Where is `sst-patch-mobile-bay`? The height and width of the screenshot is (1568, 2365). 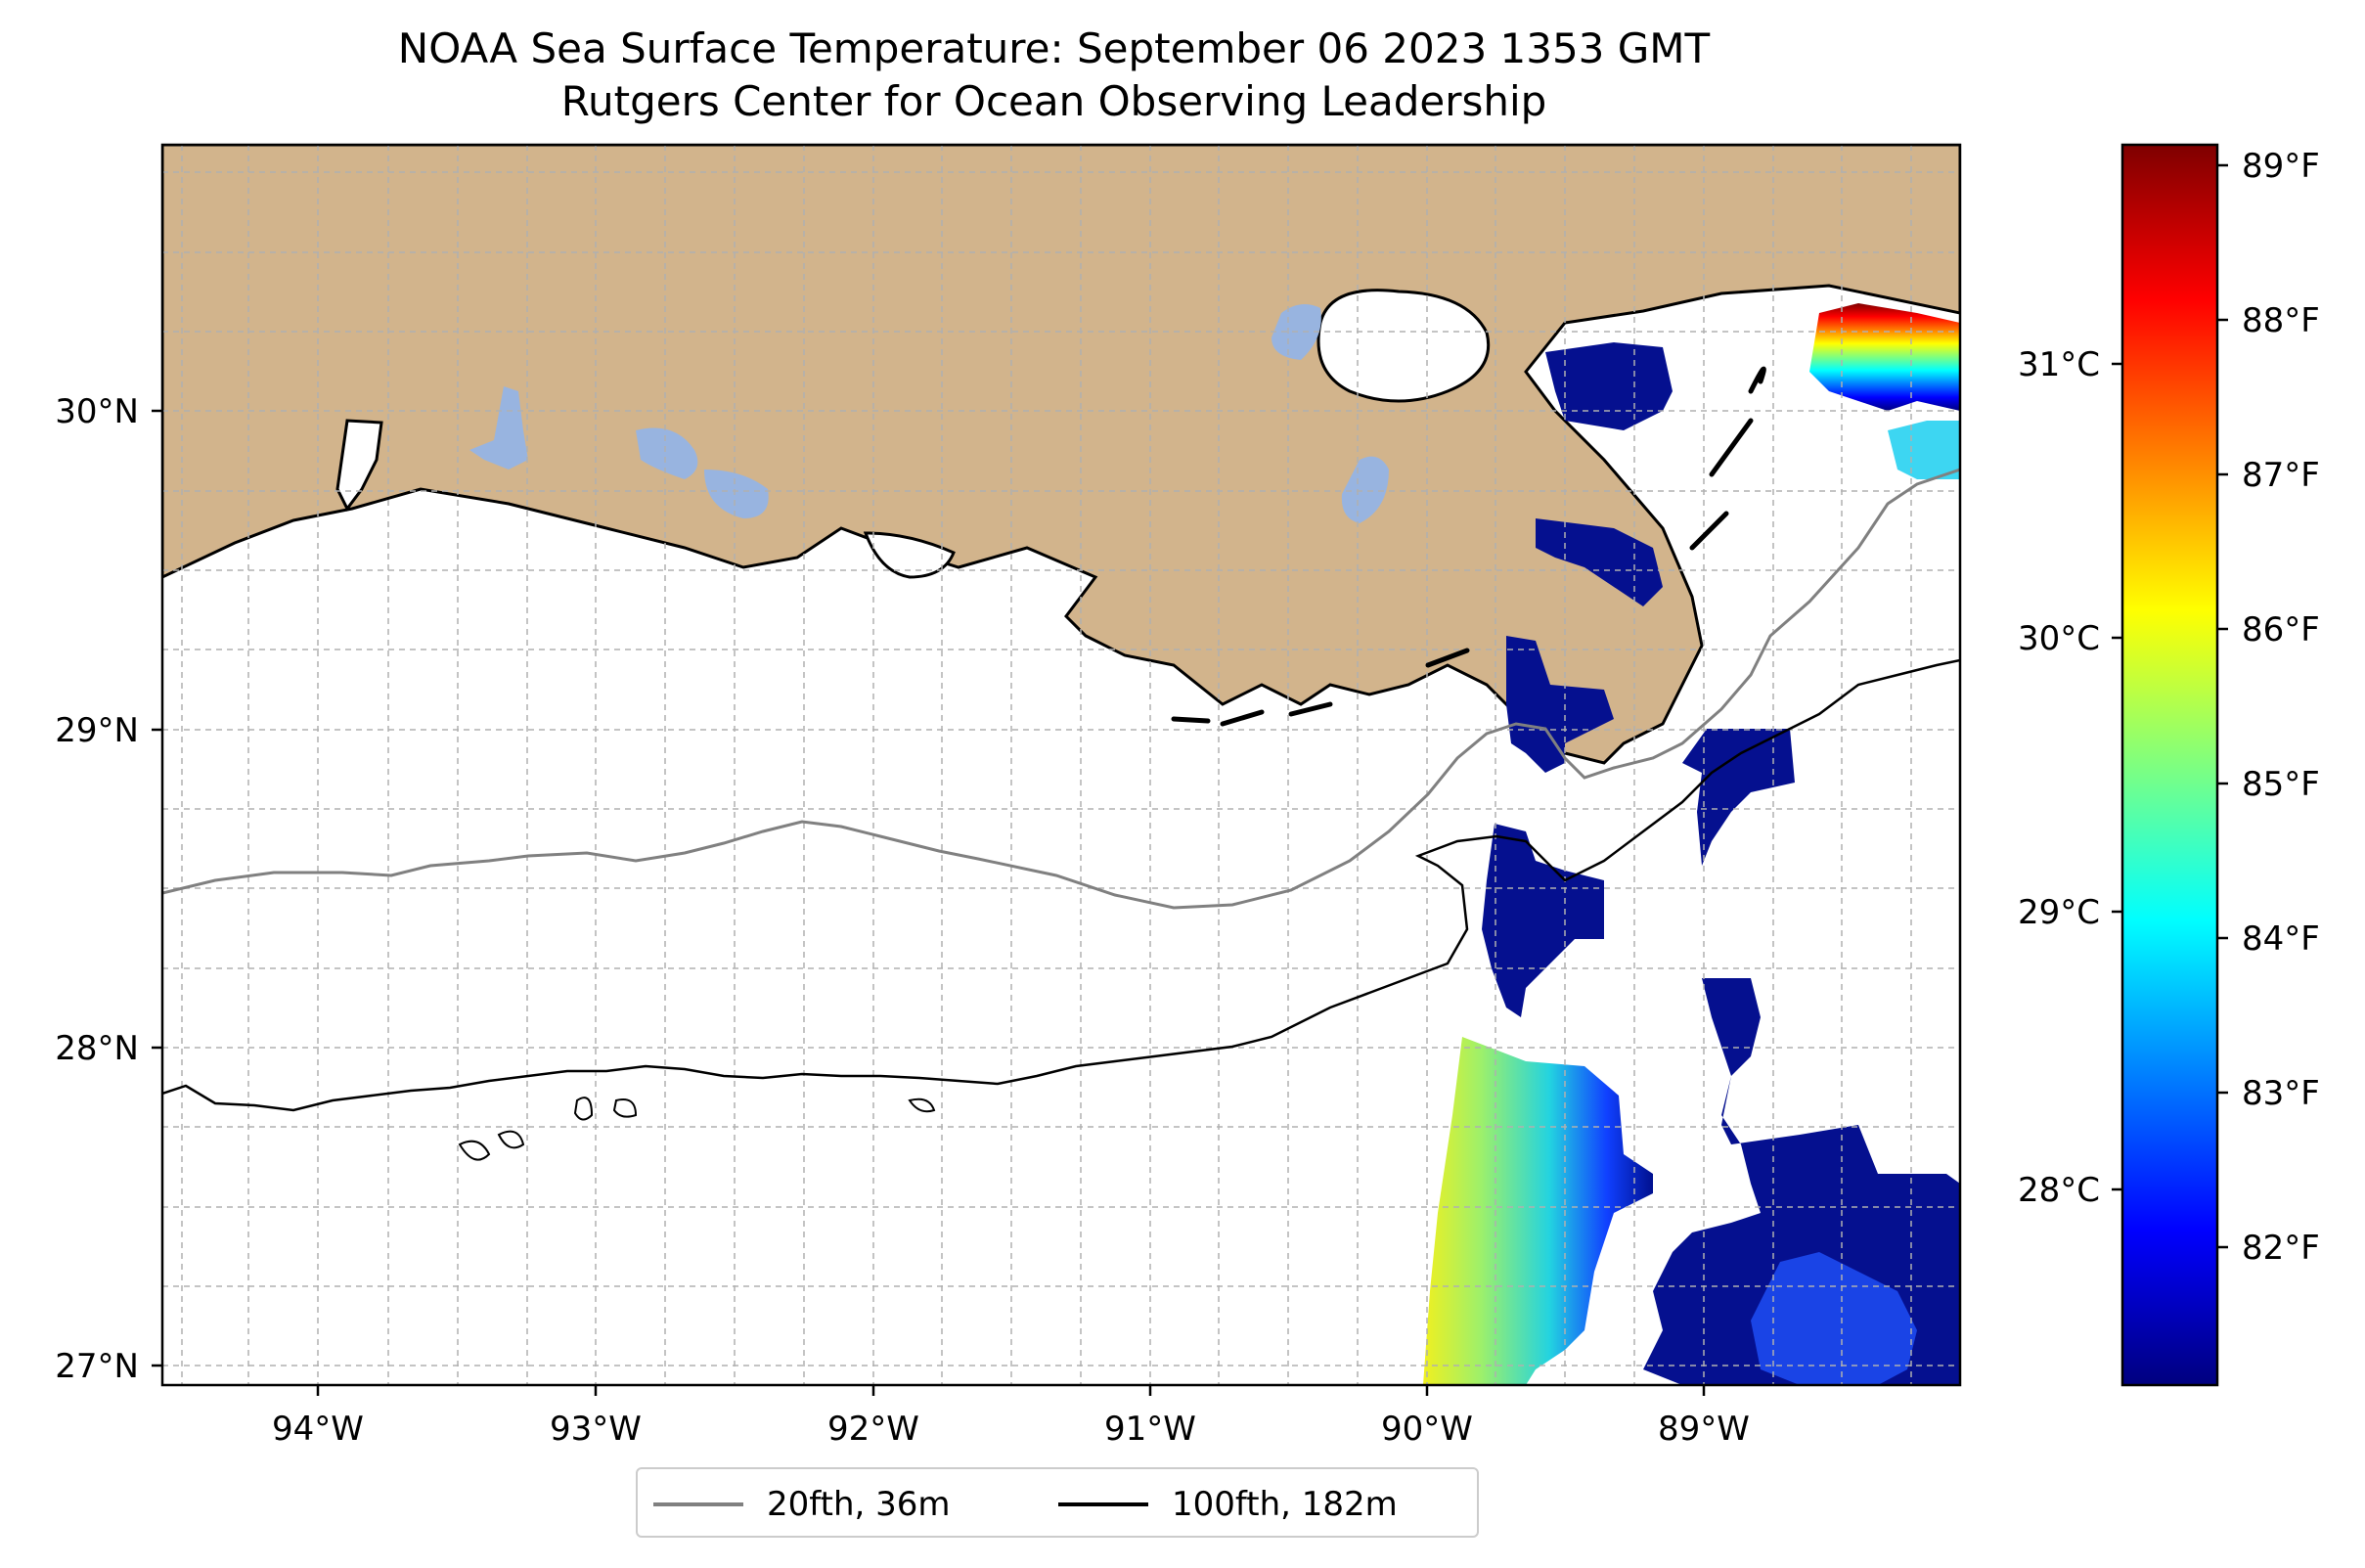 sst-patch-mobile-bay is located at coordinates (1884, 357).